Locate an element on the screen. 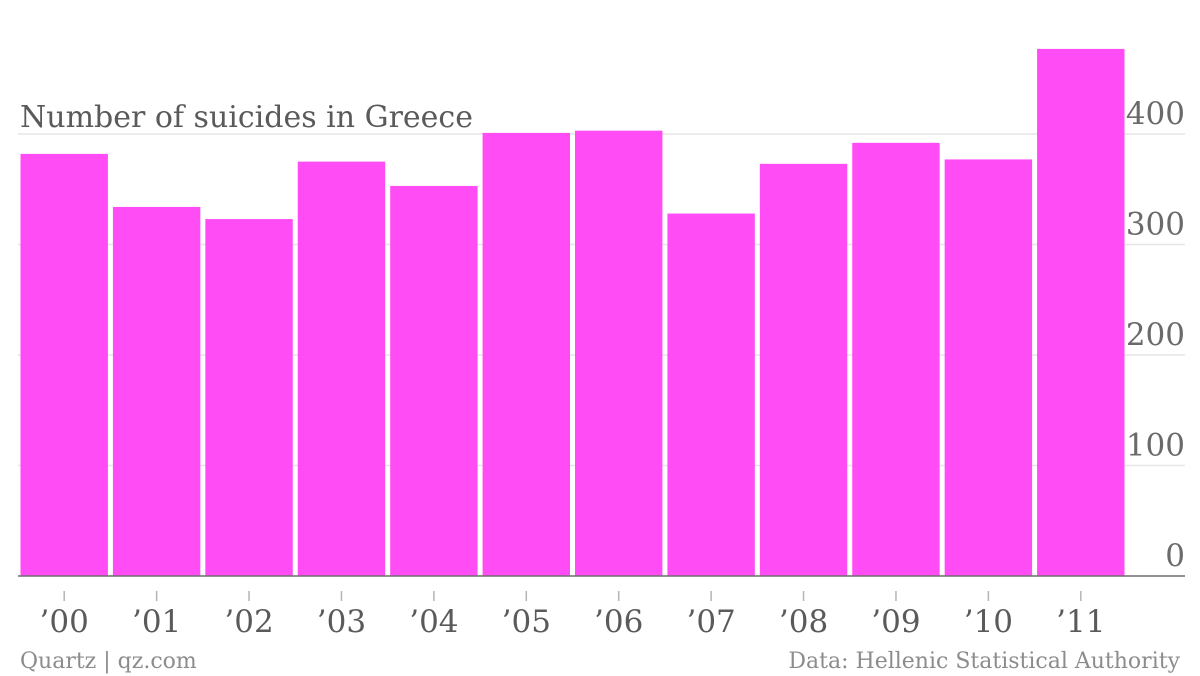 This screenshot has width=1200, height=676. x-tick-label: ’04 is located at coordinates (433, 622).